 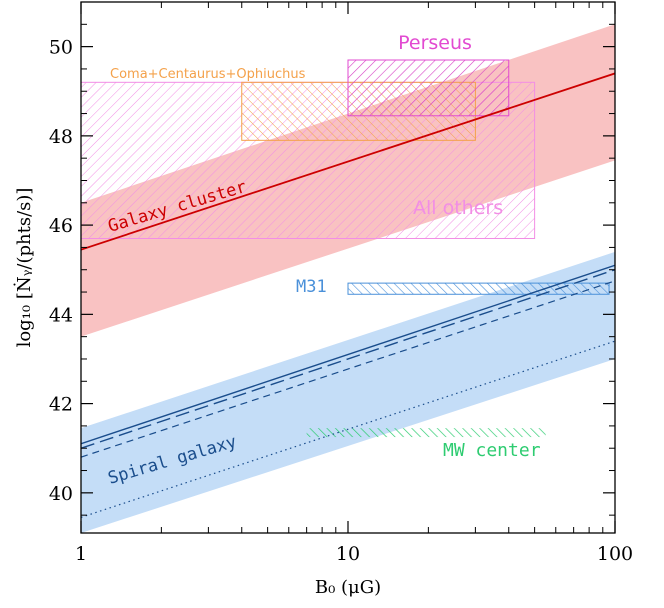 I want to click on region-mw-center, so click(x=426, y=433).